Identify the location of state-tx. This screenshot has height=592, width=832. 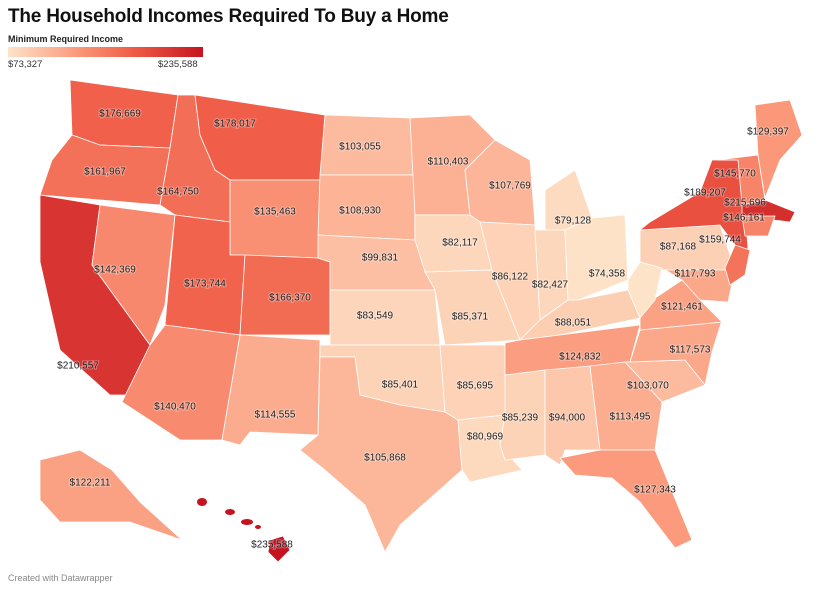
(381, 454).